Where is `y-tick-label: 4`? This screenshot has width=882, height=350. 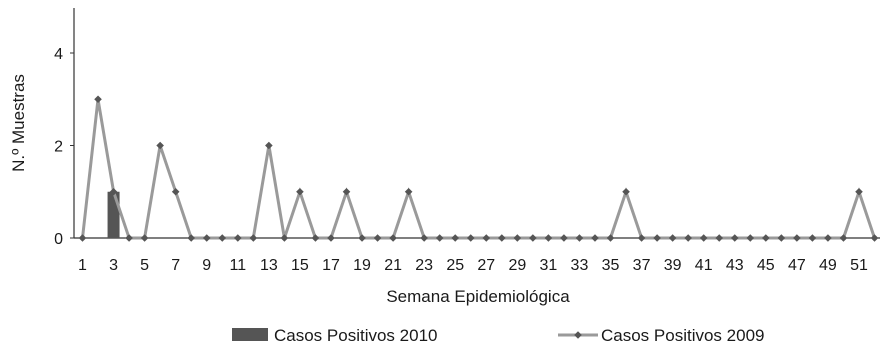
y-tick-label: 4 is located at coordinates (58, 54).